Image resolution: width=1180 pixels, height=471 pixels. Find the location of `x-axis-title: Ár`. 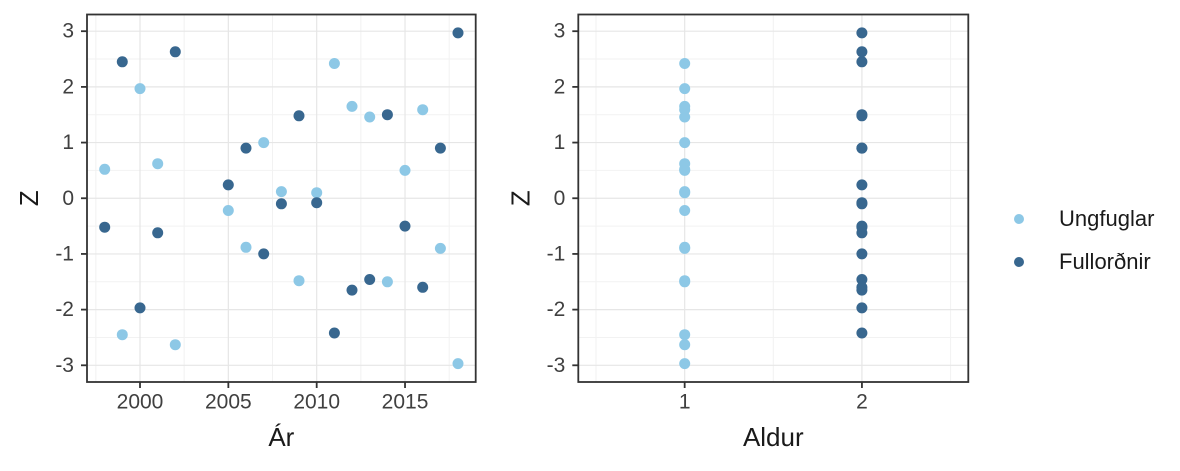

x-axis-title: Ár is located at coordinates (281, 437).